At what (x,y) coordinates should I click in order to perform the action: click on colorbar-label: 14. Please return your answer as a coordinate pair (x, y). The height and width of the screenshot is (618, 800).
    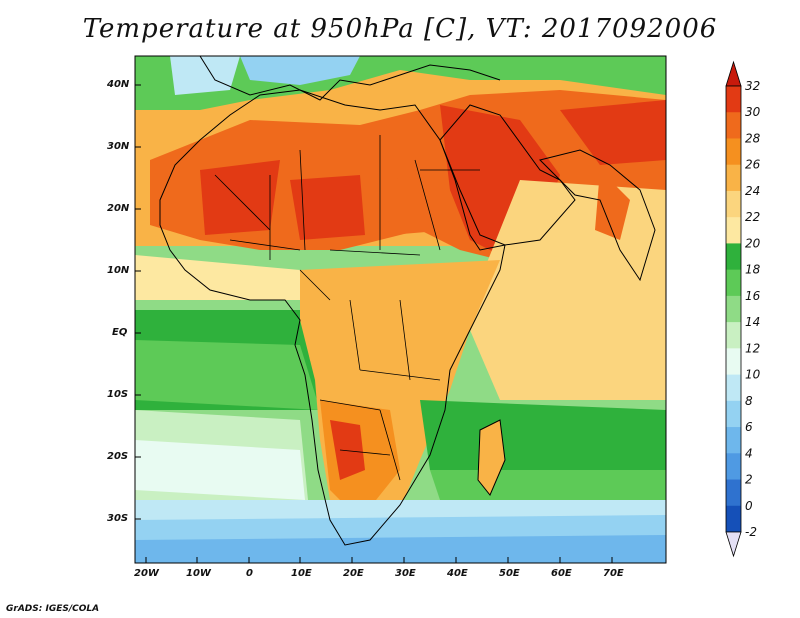
    Looking at the image, I should click on (752, 322).